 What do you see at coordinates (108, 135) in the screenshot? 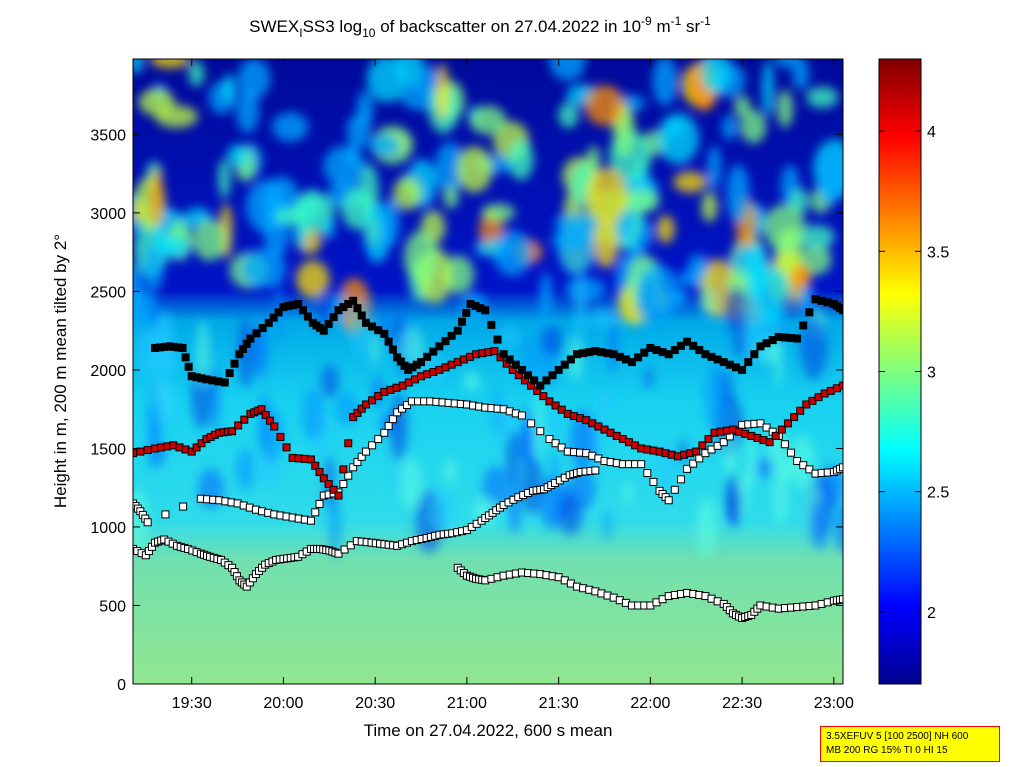
I see `y-tick-label: 3500` at bounding box center [108, 135].